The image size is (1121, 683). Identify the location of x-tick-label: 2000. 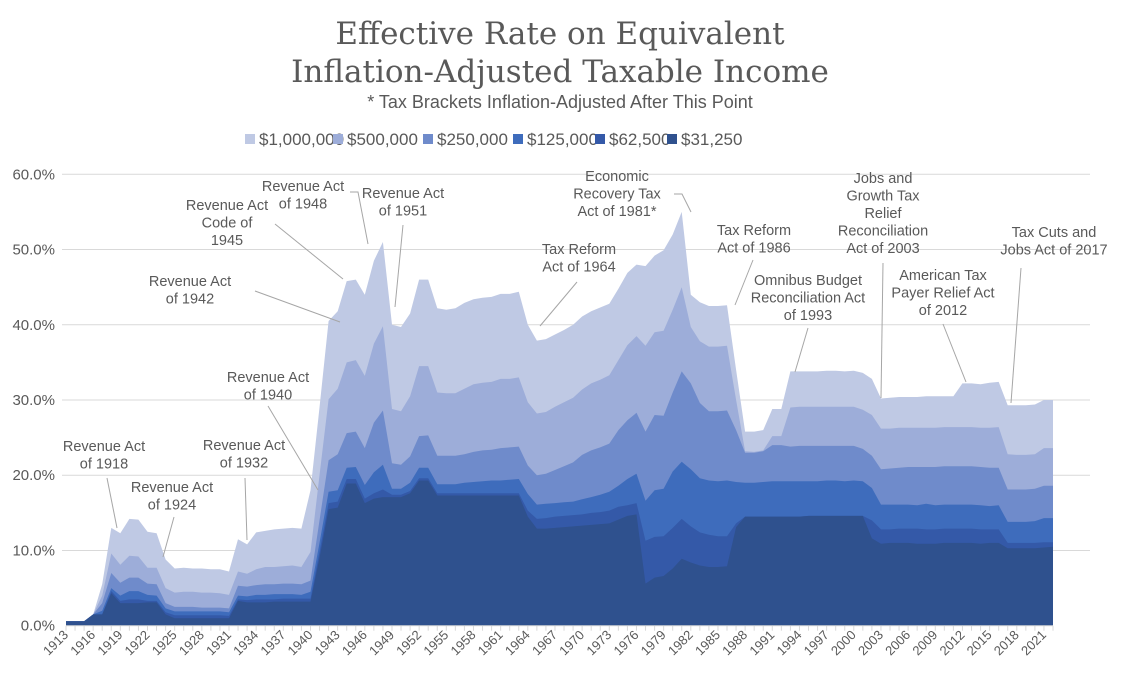
(843, 642).